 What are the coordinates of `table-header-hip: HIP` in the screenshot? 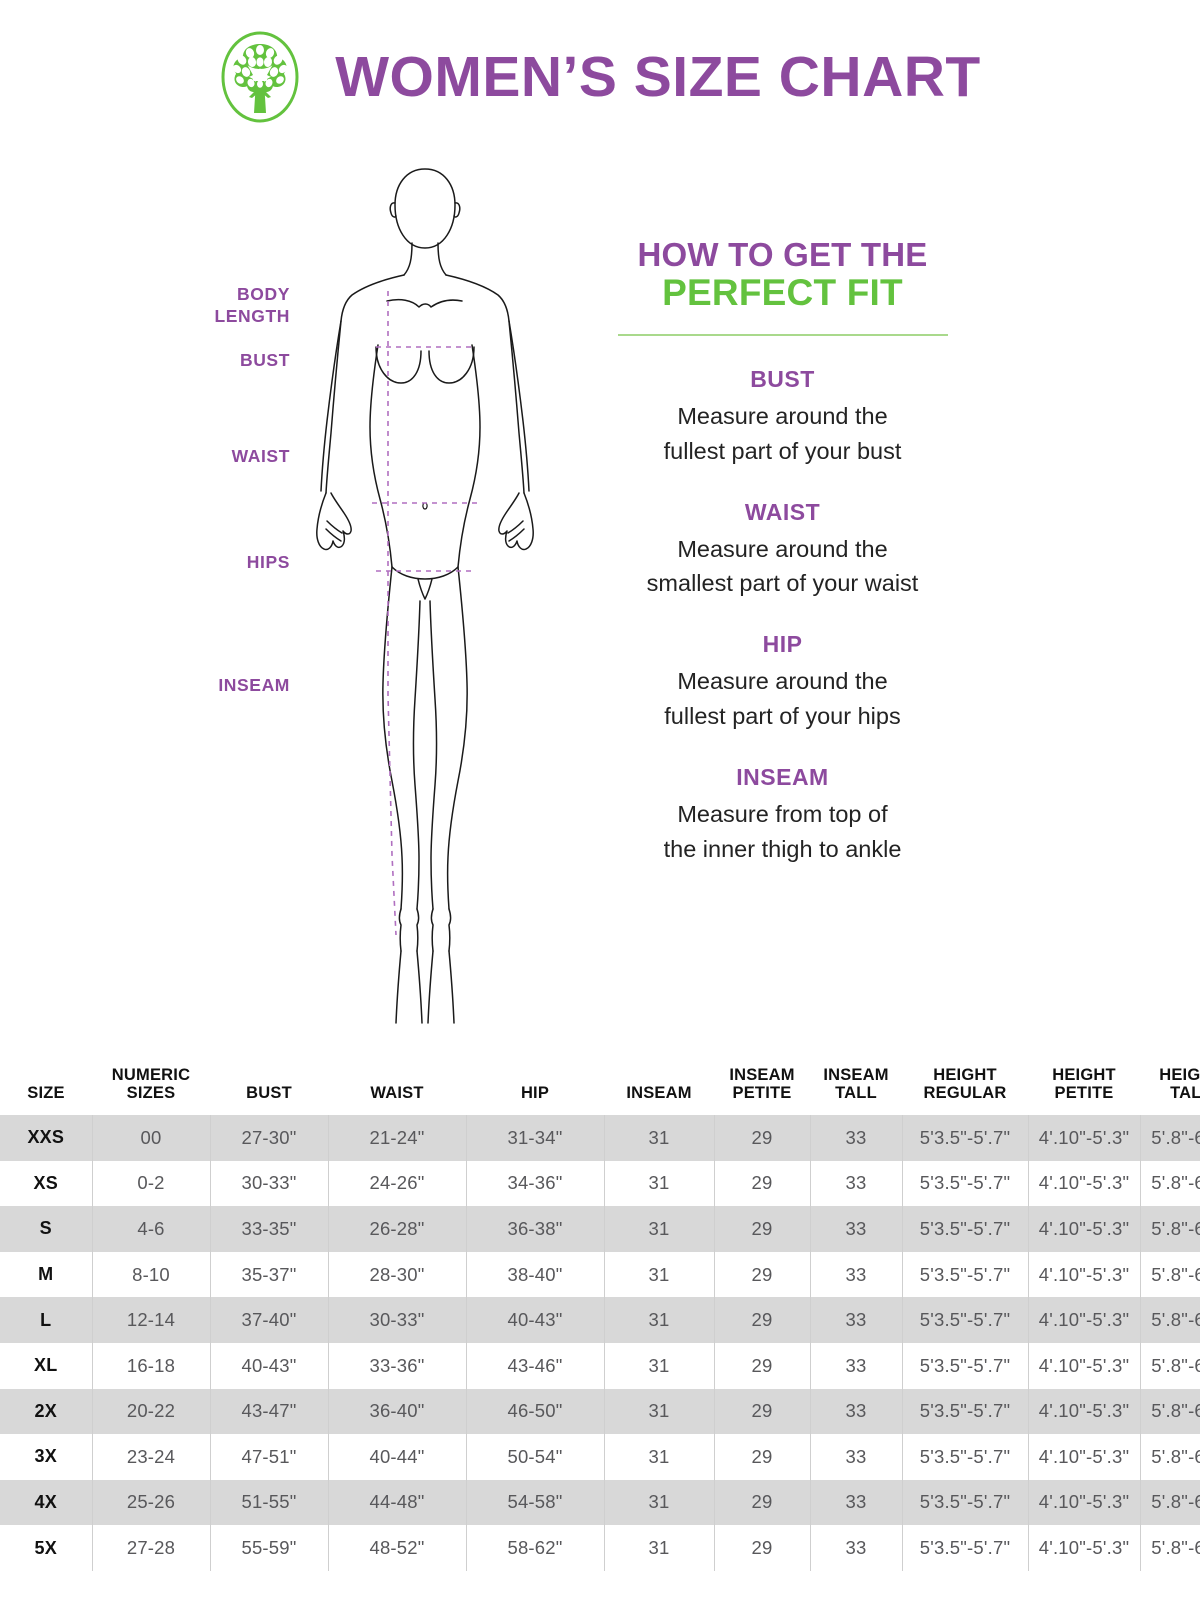 It's located at (535, 1088).